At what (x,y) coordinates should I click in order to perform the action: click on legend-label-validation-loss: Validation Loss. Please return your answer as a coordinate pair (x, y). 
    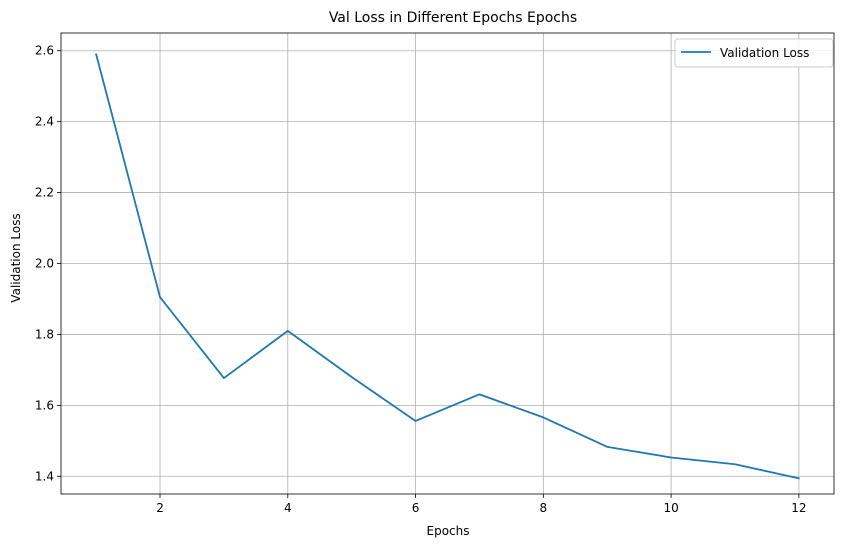
    Looking at the image, I should click on (764, 53).